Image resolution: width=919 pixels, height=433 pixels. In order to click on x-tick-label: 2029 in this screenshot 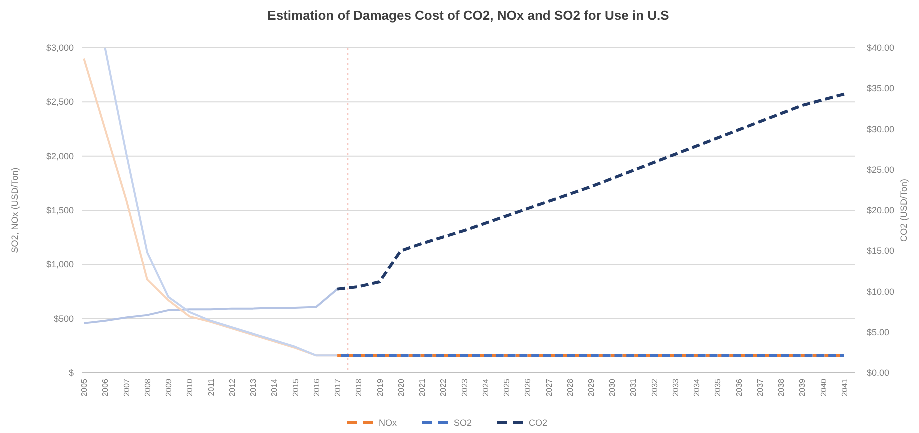, I will do `click(591, 387)`.